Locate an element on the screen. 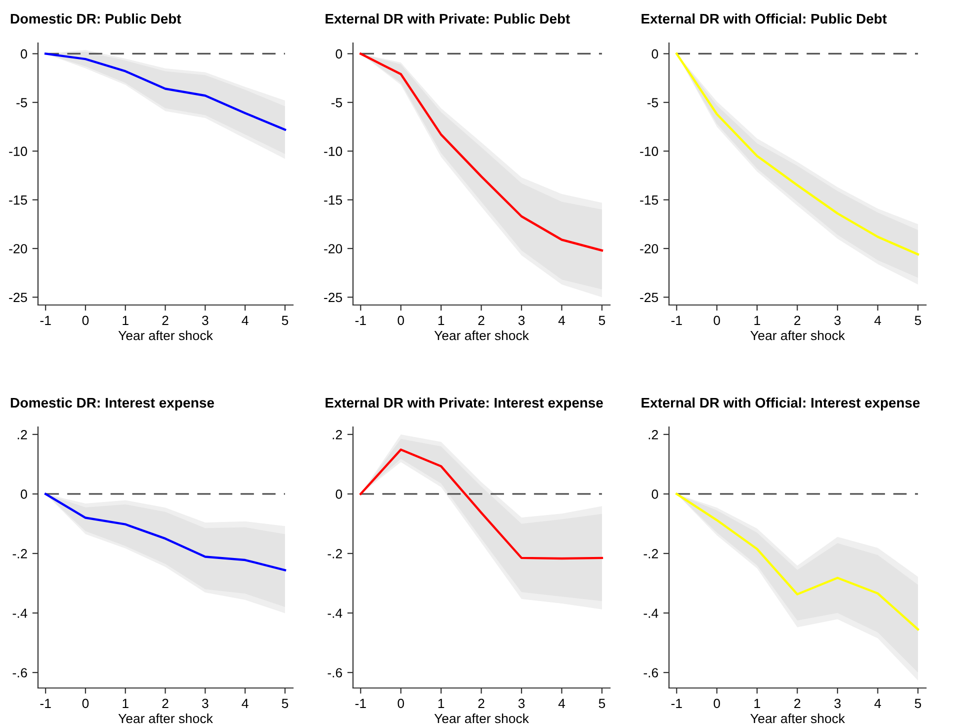 This screenshot has height=725, width=958. chart-title: External DR with Private: Public Debt is located at coordinates (448, 18).